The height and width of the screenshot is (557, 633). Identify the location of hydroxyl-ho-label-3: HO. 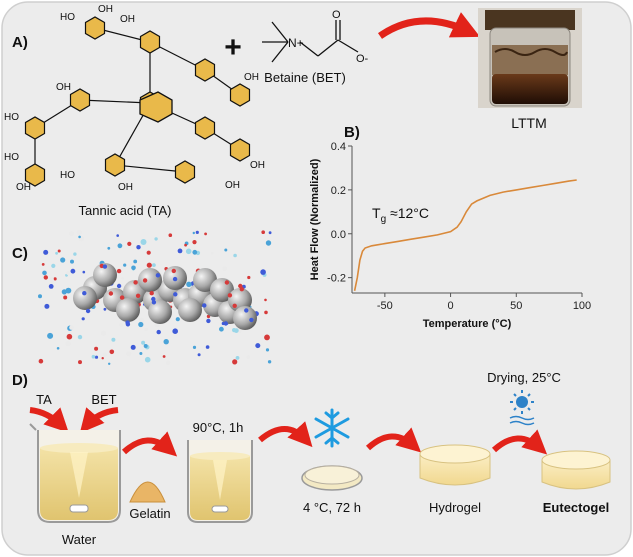
(67, 175).